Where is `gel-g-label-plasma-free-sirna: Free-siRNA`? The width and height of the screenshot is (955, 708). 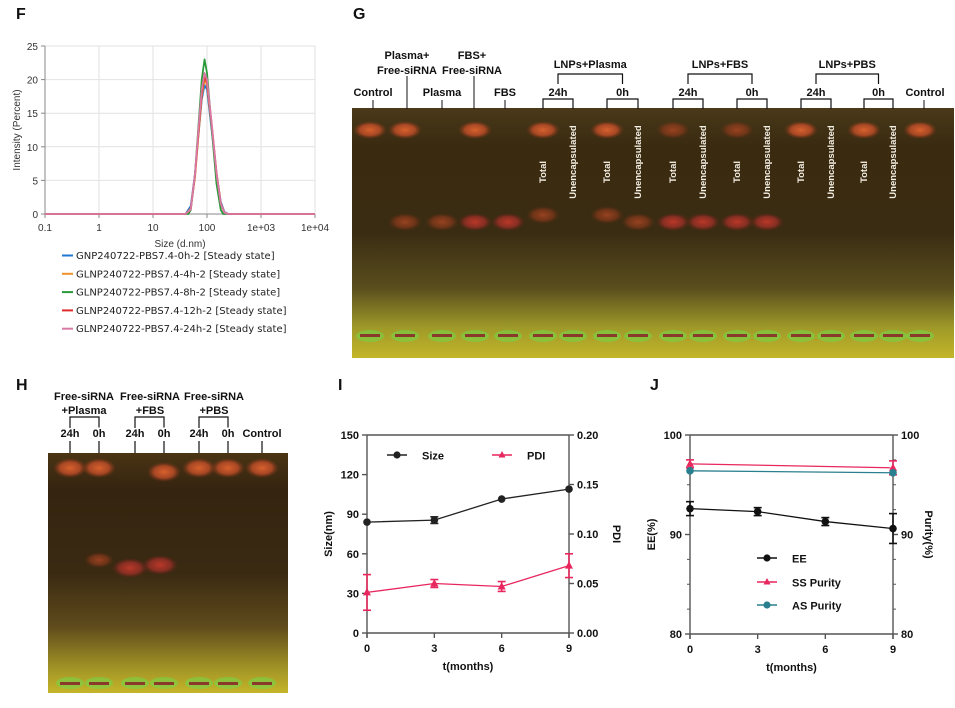
gel-g-label-plasma-free-sirna: Free-siRNA is located at coordinates (407, 71).